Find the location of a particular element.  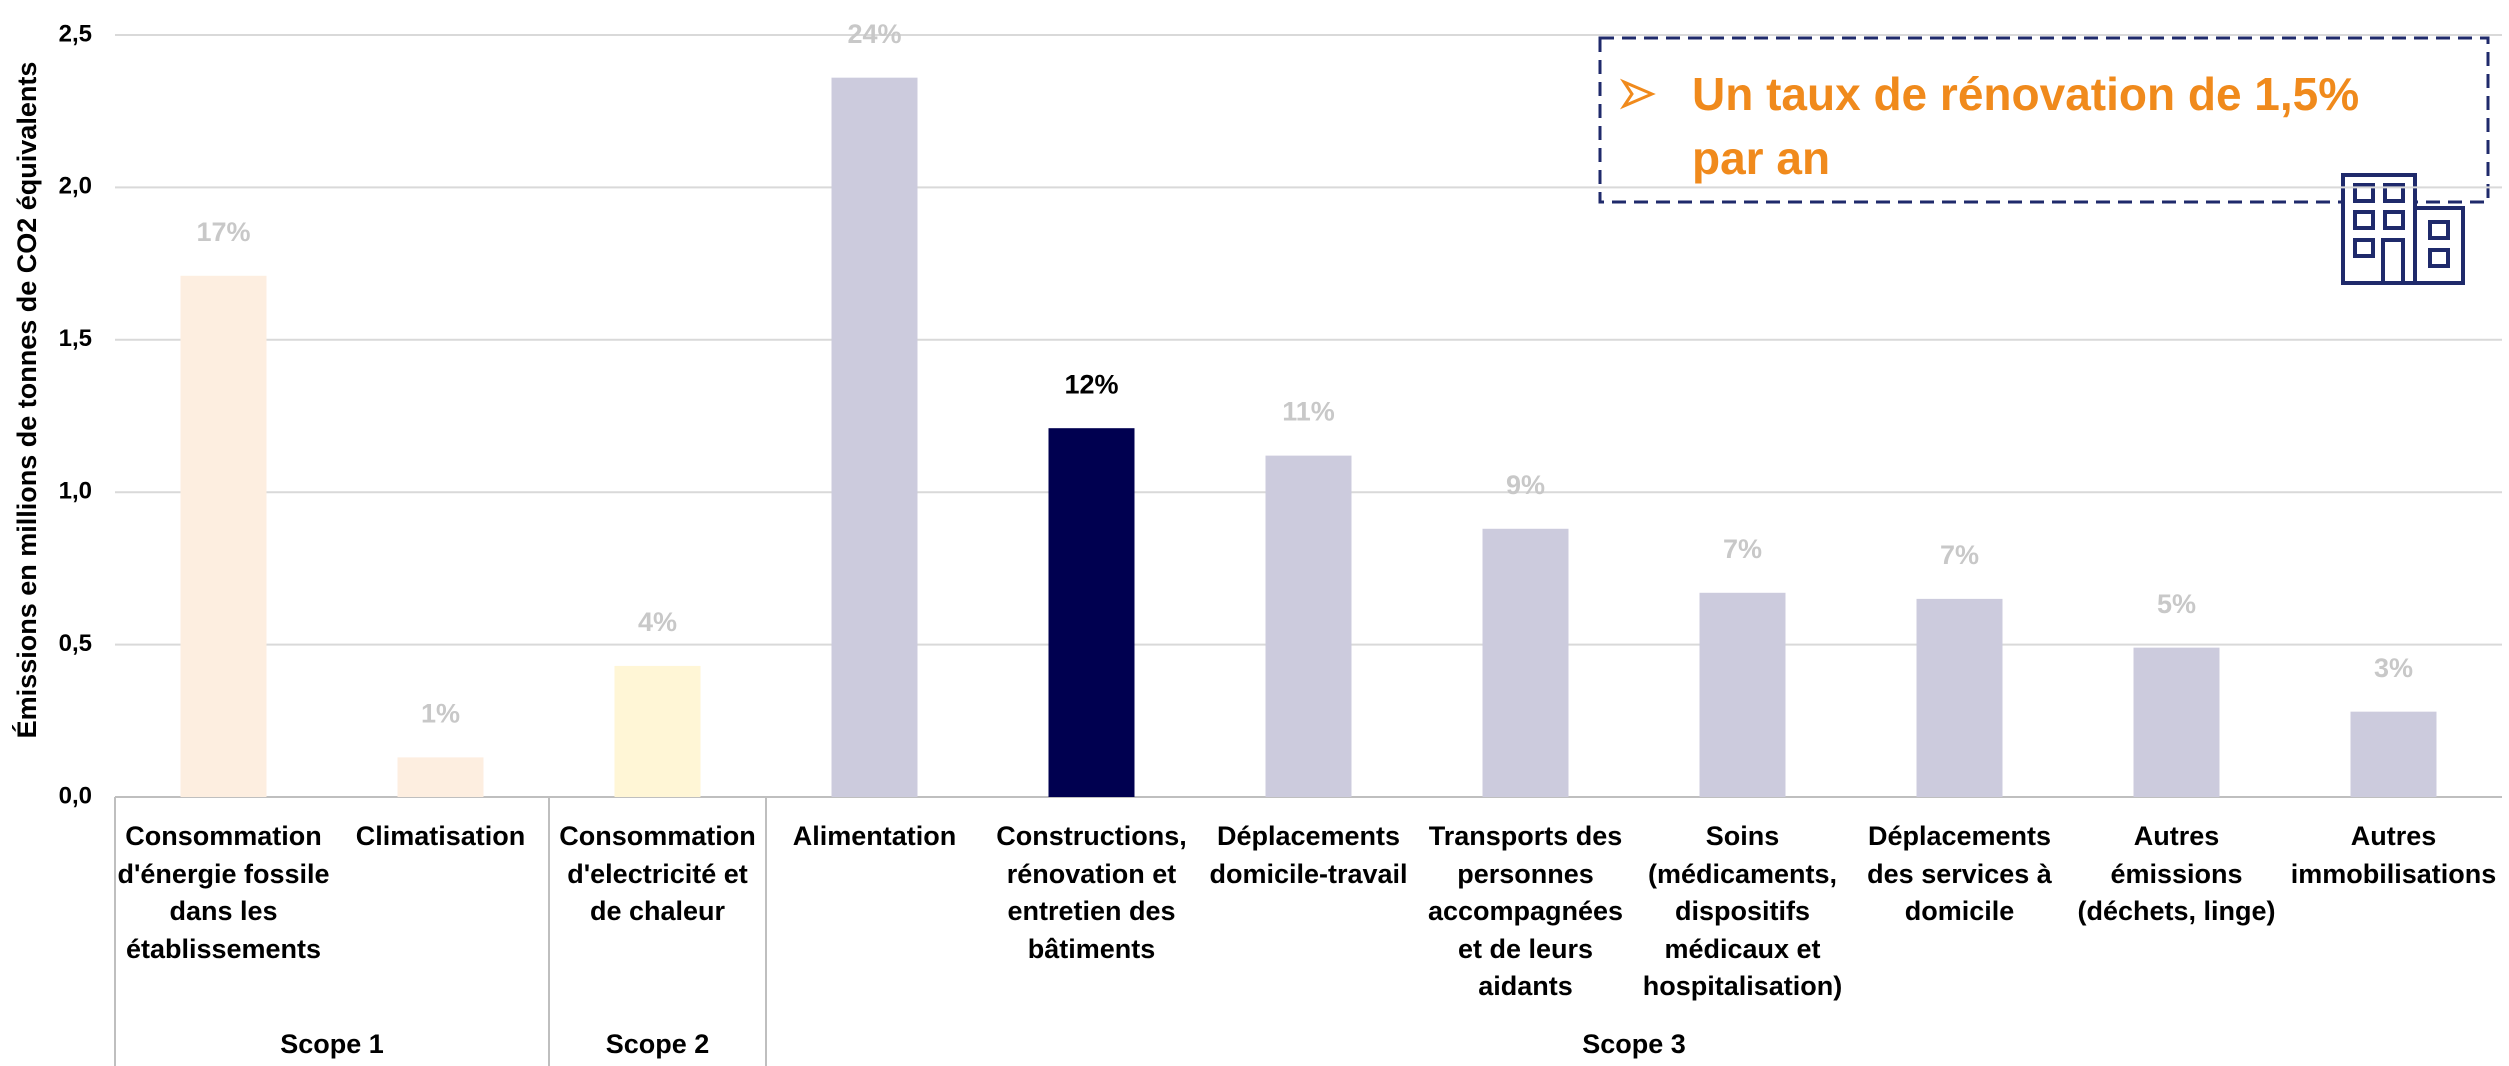

building-icon is located at coordinates (2403, 229).